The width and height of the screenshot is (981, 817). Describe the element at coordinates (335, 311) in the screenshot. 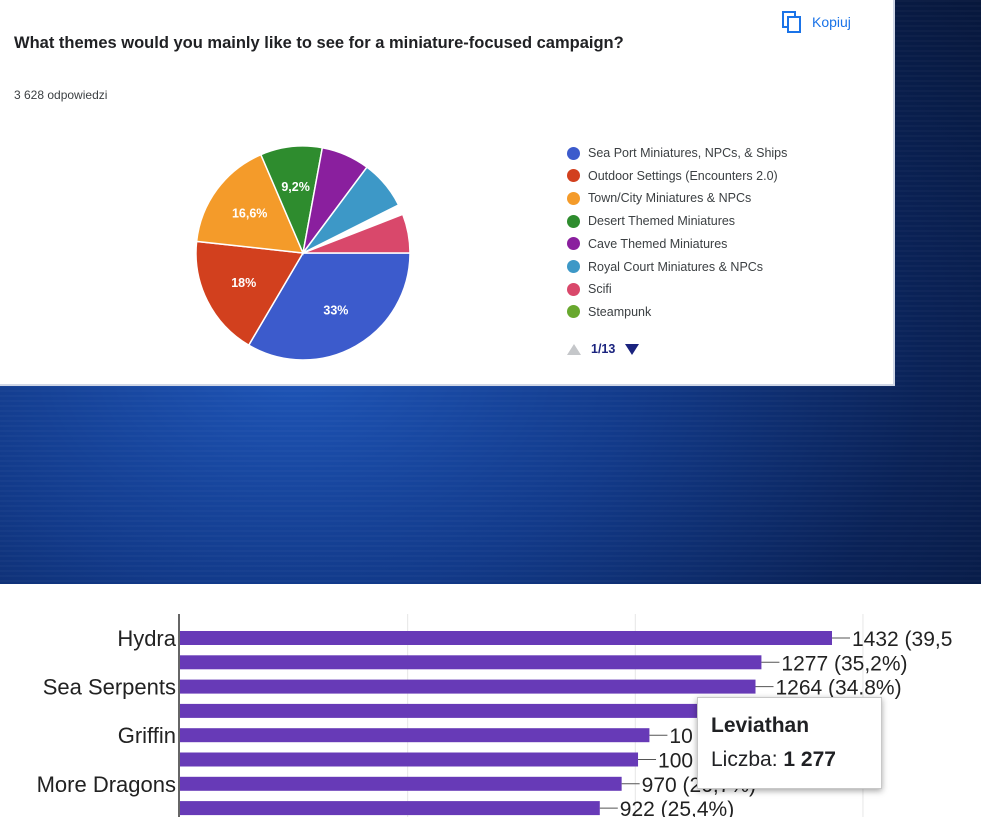

I see `pie-label-sea-port-miniatures-npcs-ships: 33%` at that location.